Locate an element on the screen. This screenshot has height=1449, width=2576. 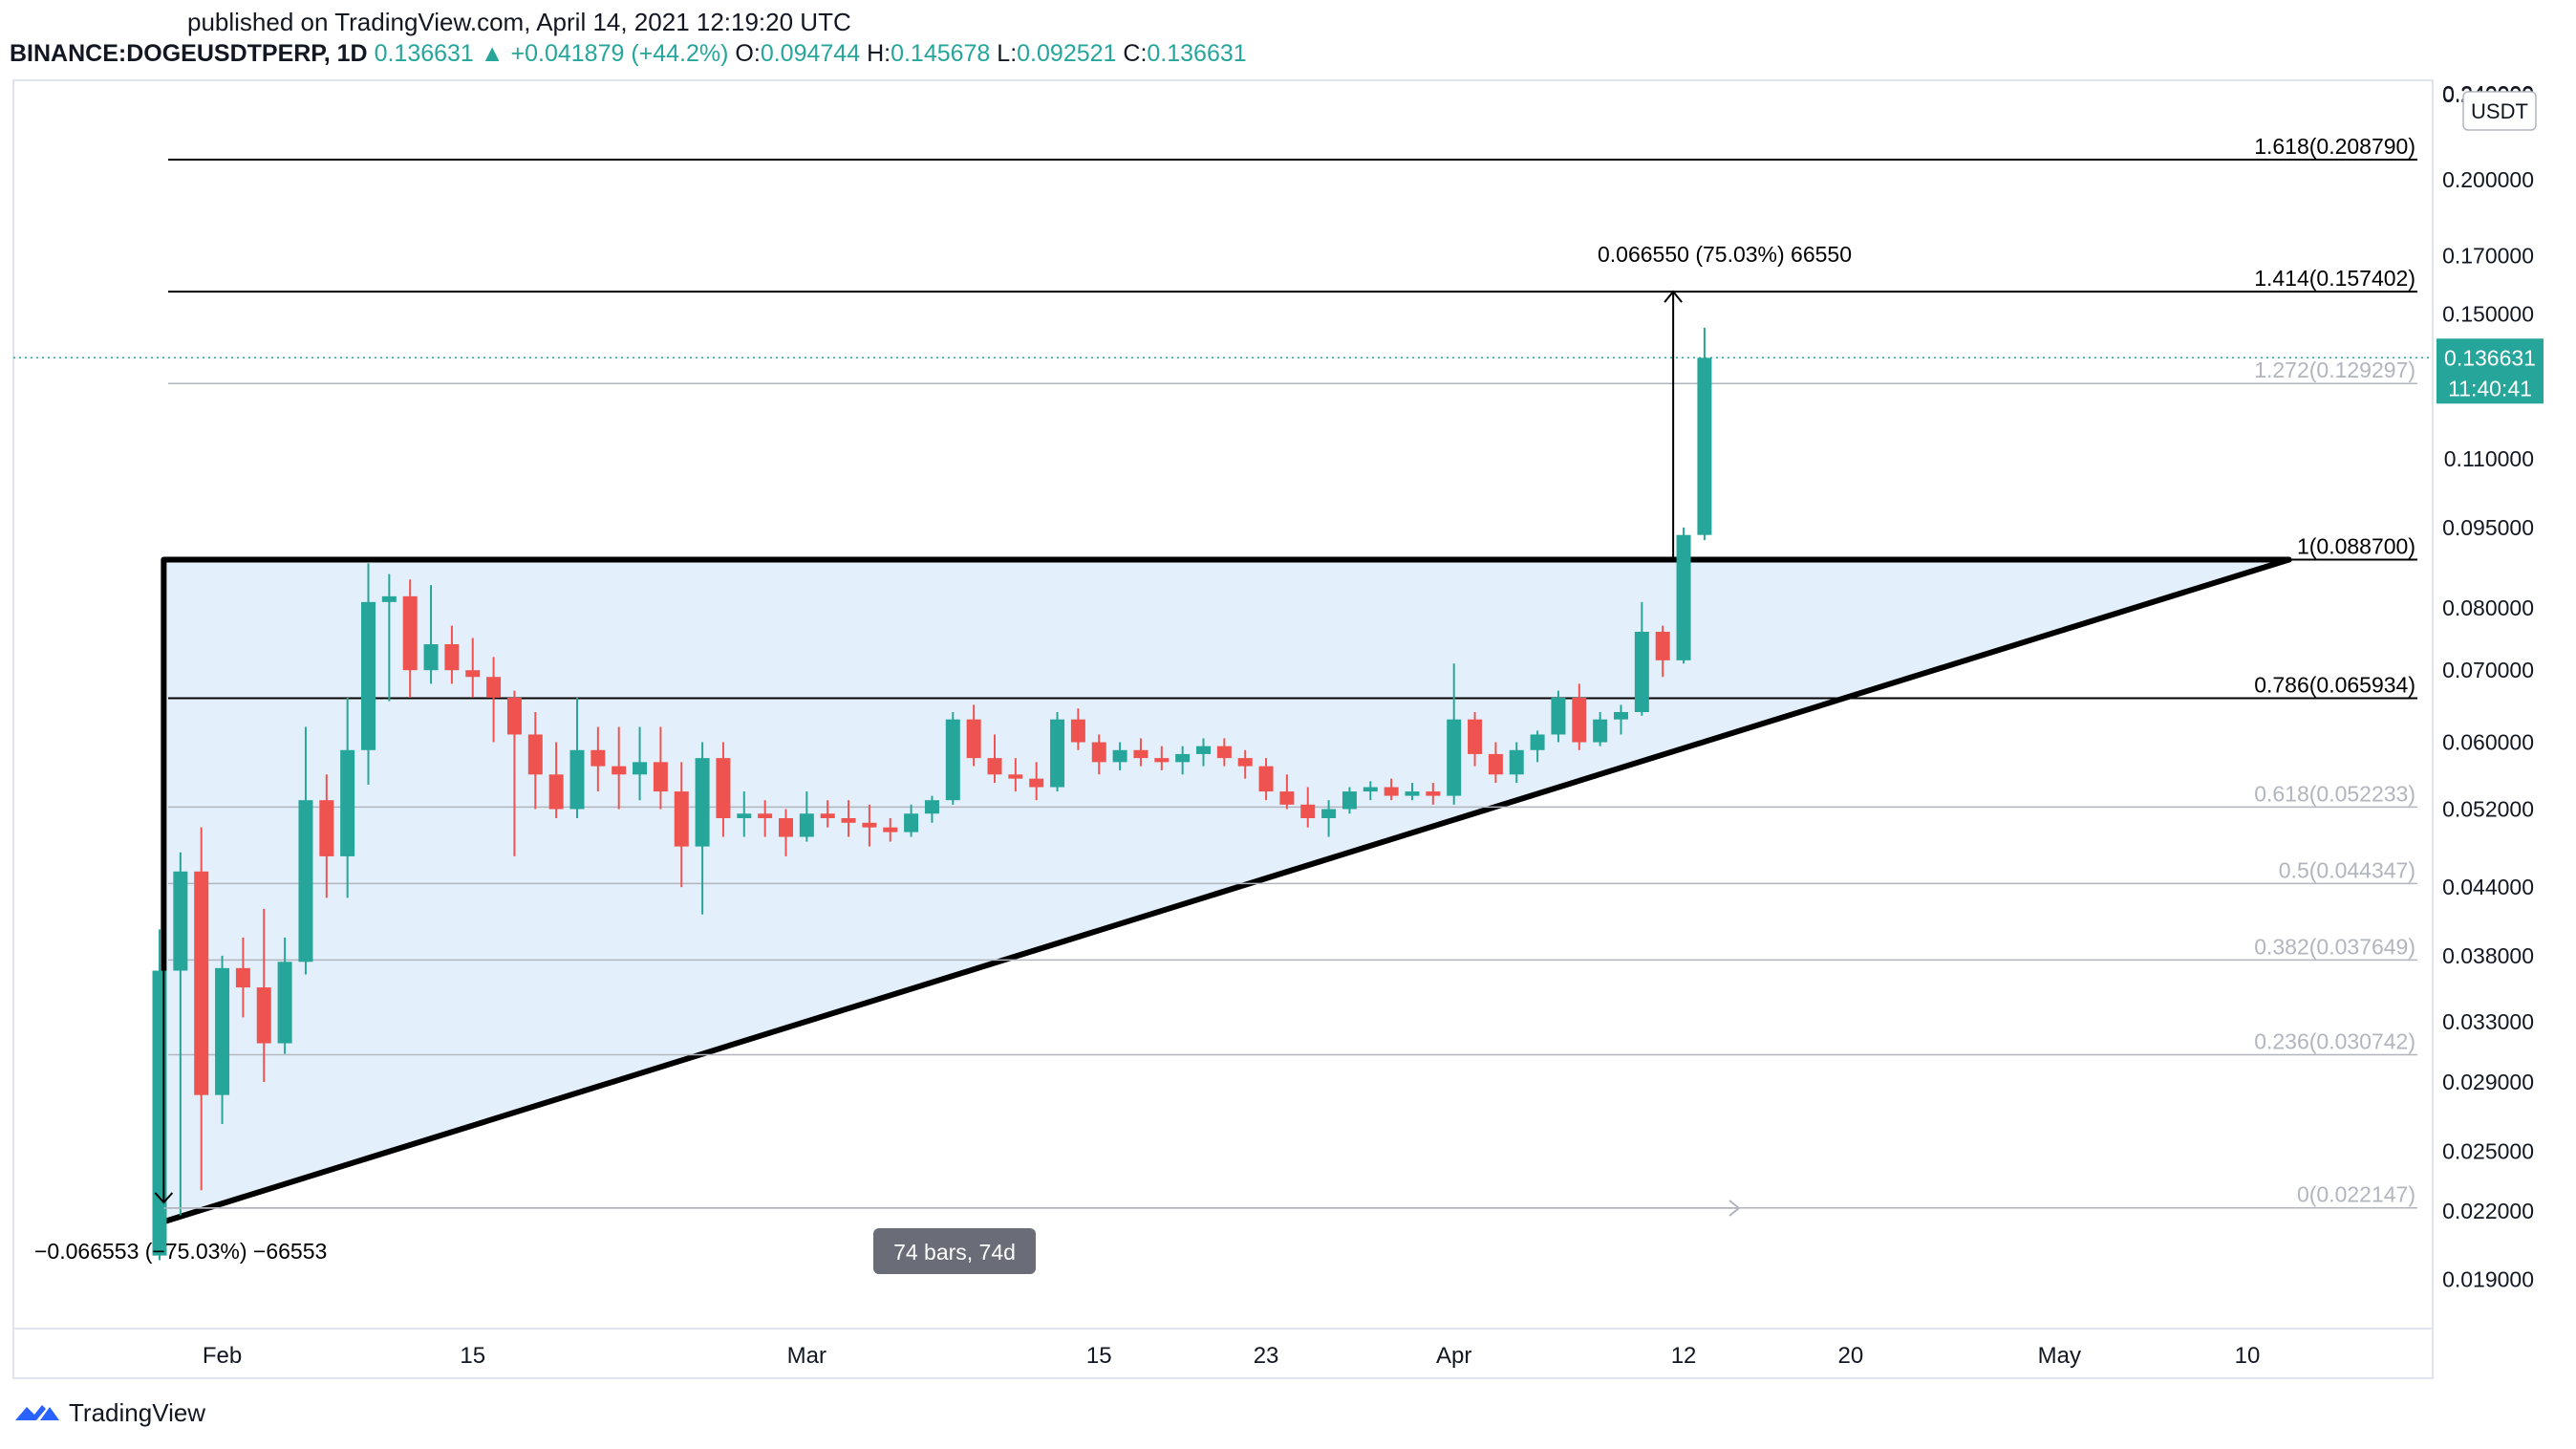
fib-level-label: 0.5(0.044347) is located at coordinates (2347, 869).